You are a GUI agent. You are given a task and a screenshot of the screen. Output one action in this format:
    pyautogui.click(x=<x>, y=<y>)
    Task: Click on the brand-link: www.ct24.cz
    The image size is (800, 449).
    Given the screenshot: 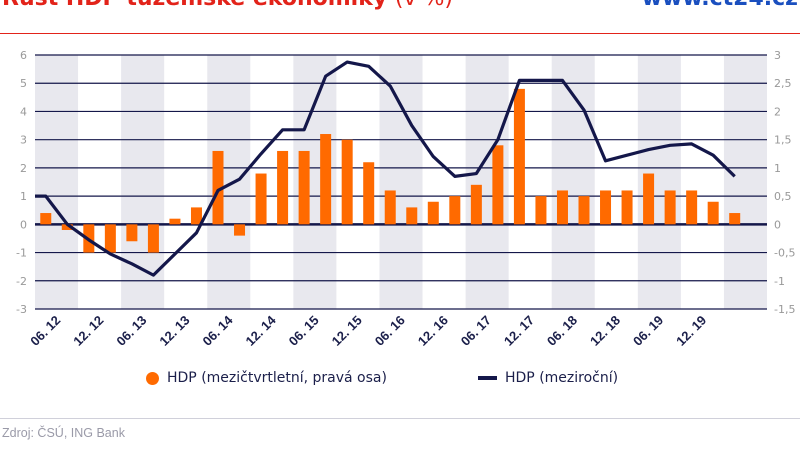 What is the action you would take?
    pyautogui.click(x=720, y=5)
    